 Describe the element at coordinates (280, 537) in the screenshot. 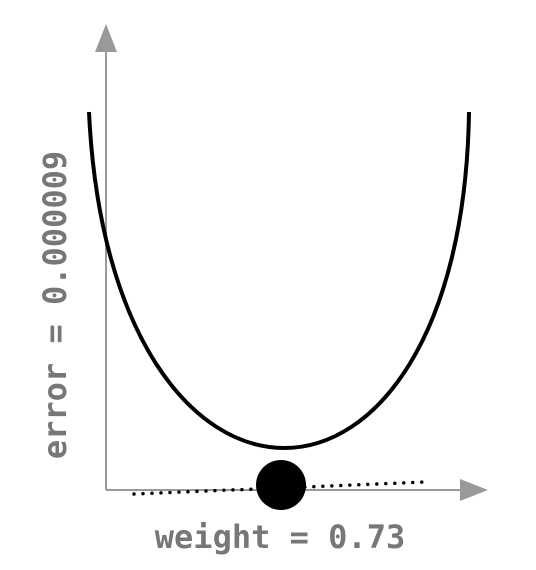

I see `x-axis-label: weight = 0.73` at that location.